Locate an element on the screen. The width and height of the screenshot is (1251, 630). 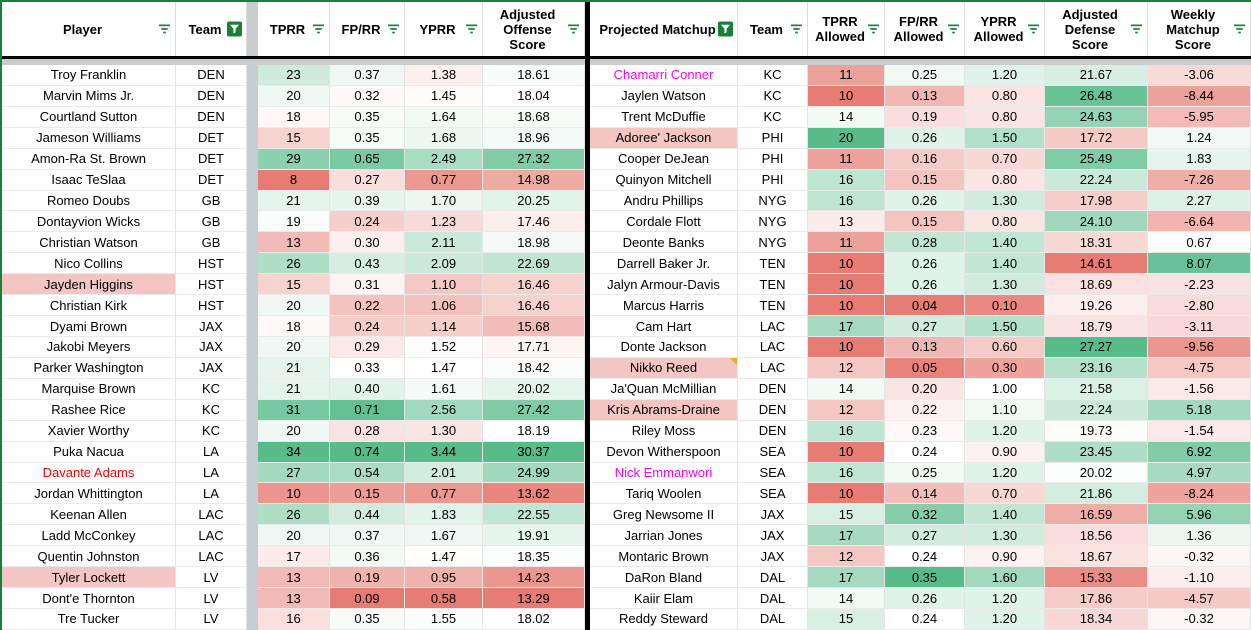
stat-cell-adjusted-defense-score: 17.72 is located at coordinates (1096, 138).